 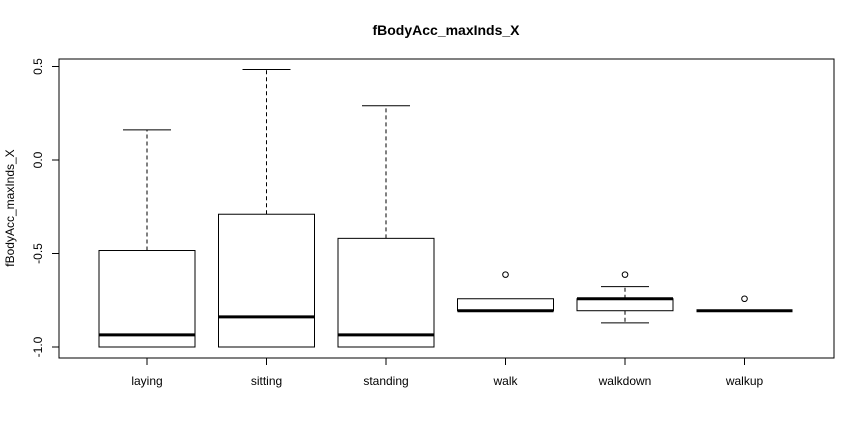 What do you see at coordinates (146, 381) in the screenshot?
I see `x-tick-label: laying` at bounding box center [146, 381].